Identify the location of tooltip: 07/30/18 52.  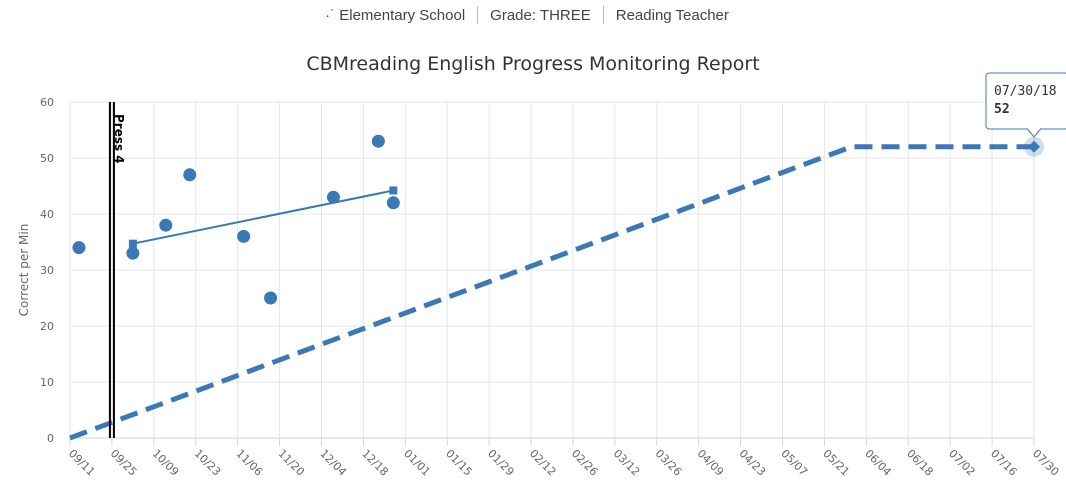
(1025, 105).